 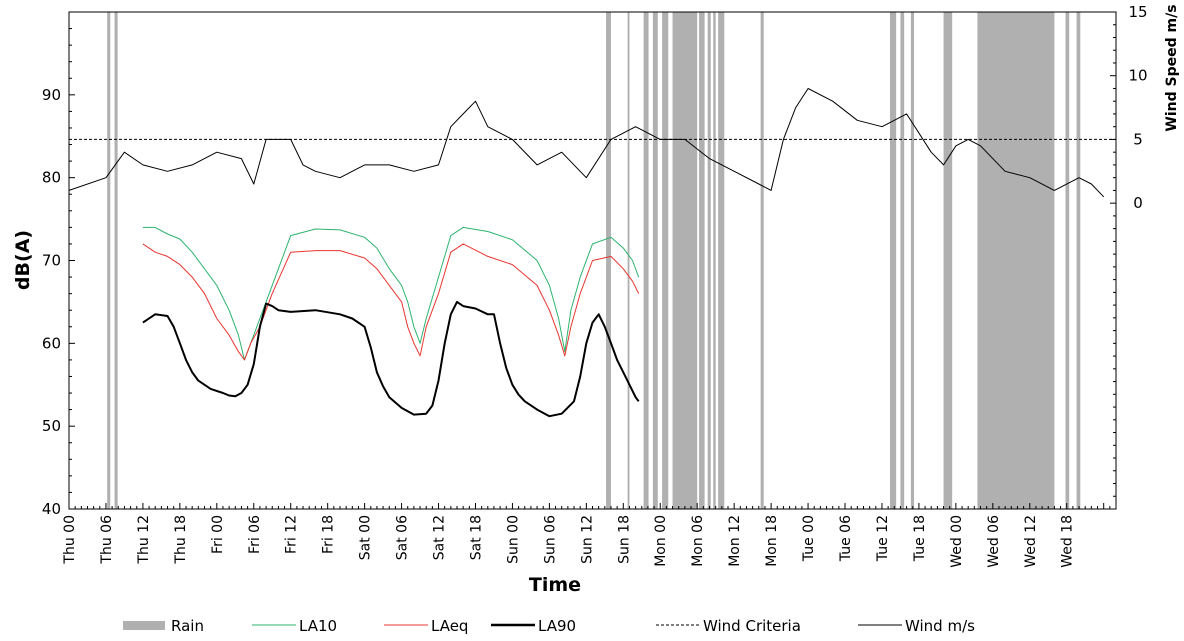 I want to click on y-tick-label: 50, so click(x=51, y=426).